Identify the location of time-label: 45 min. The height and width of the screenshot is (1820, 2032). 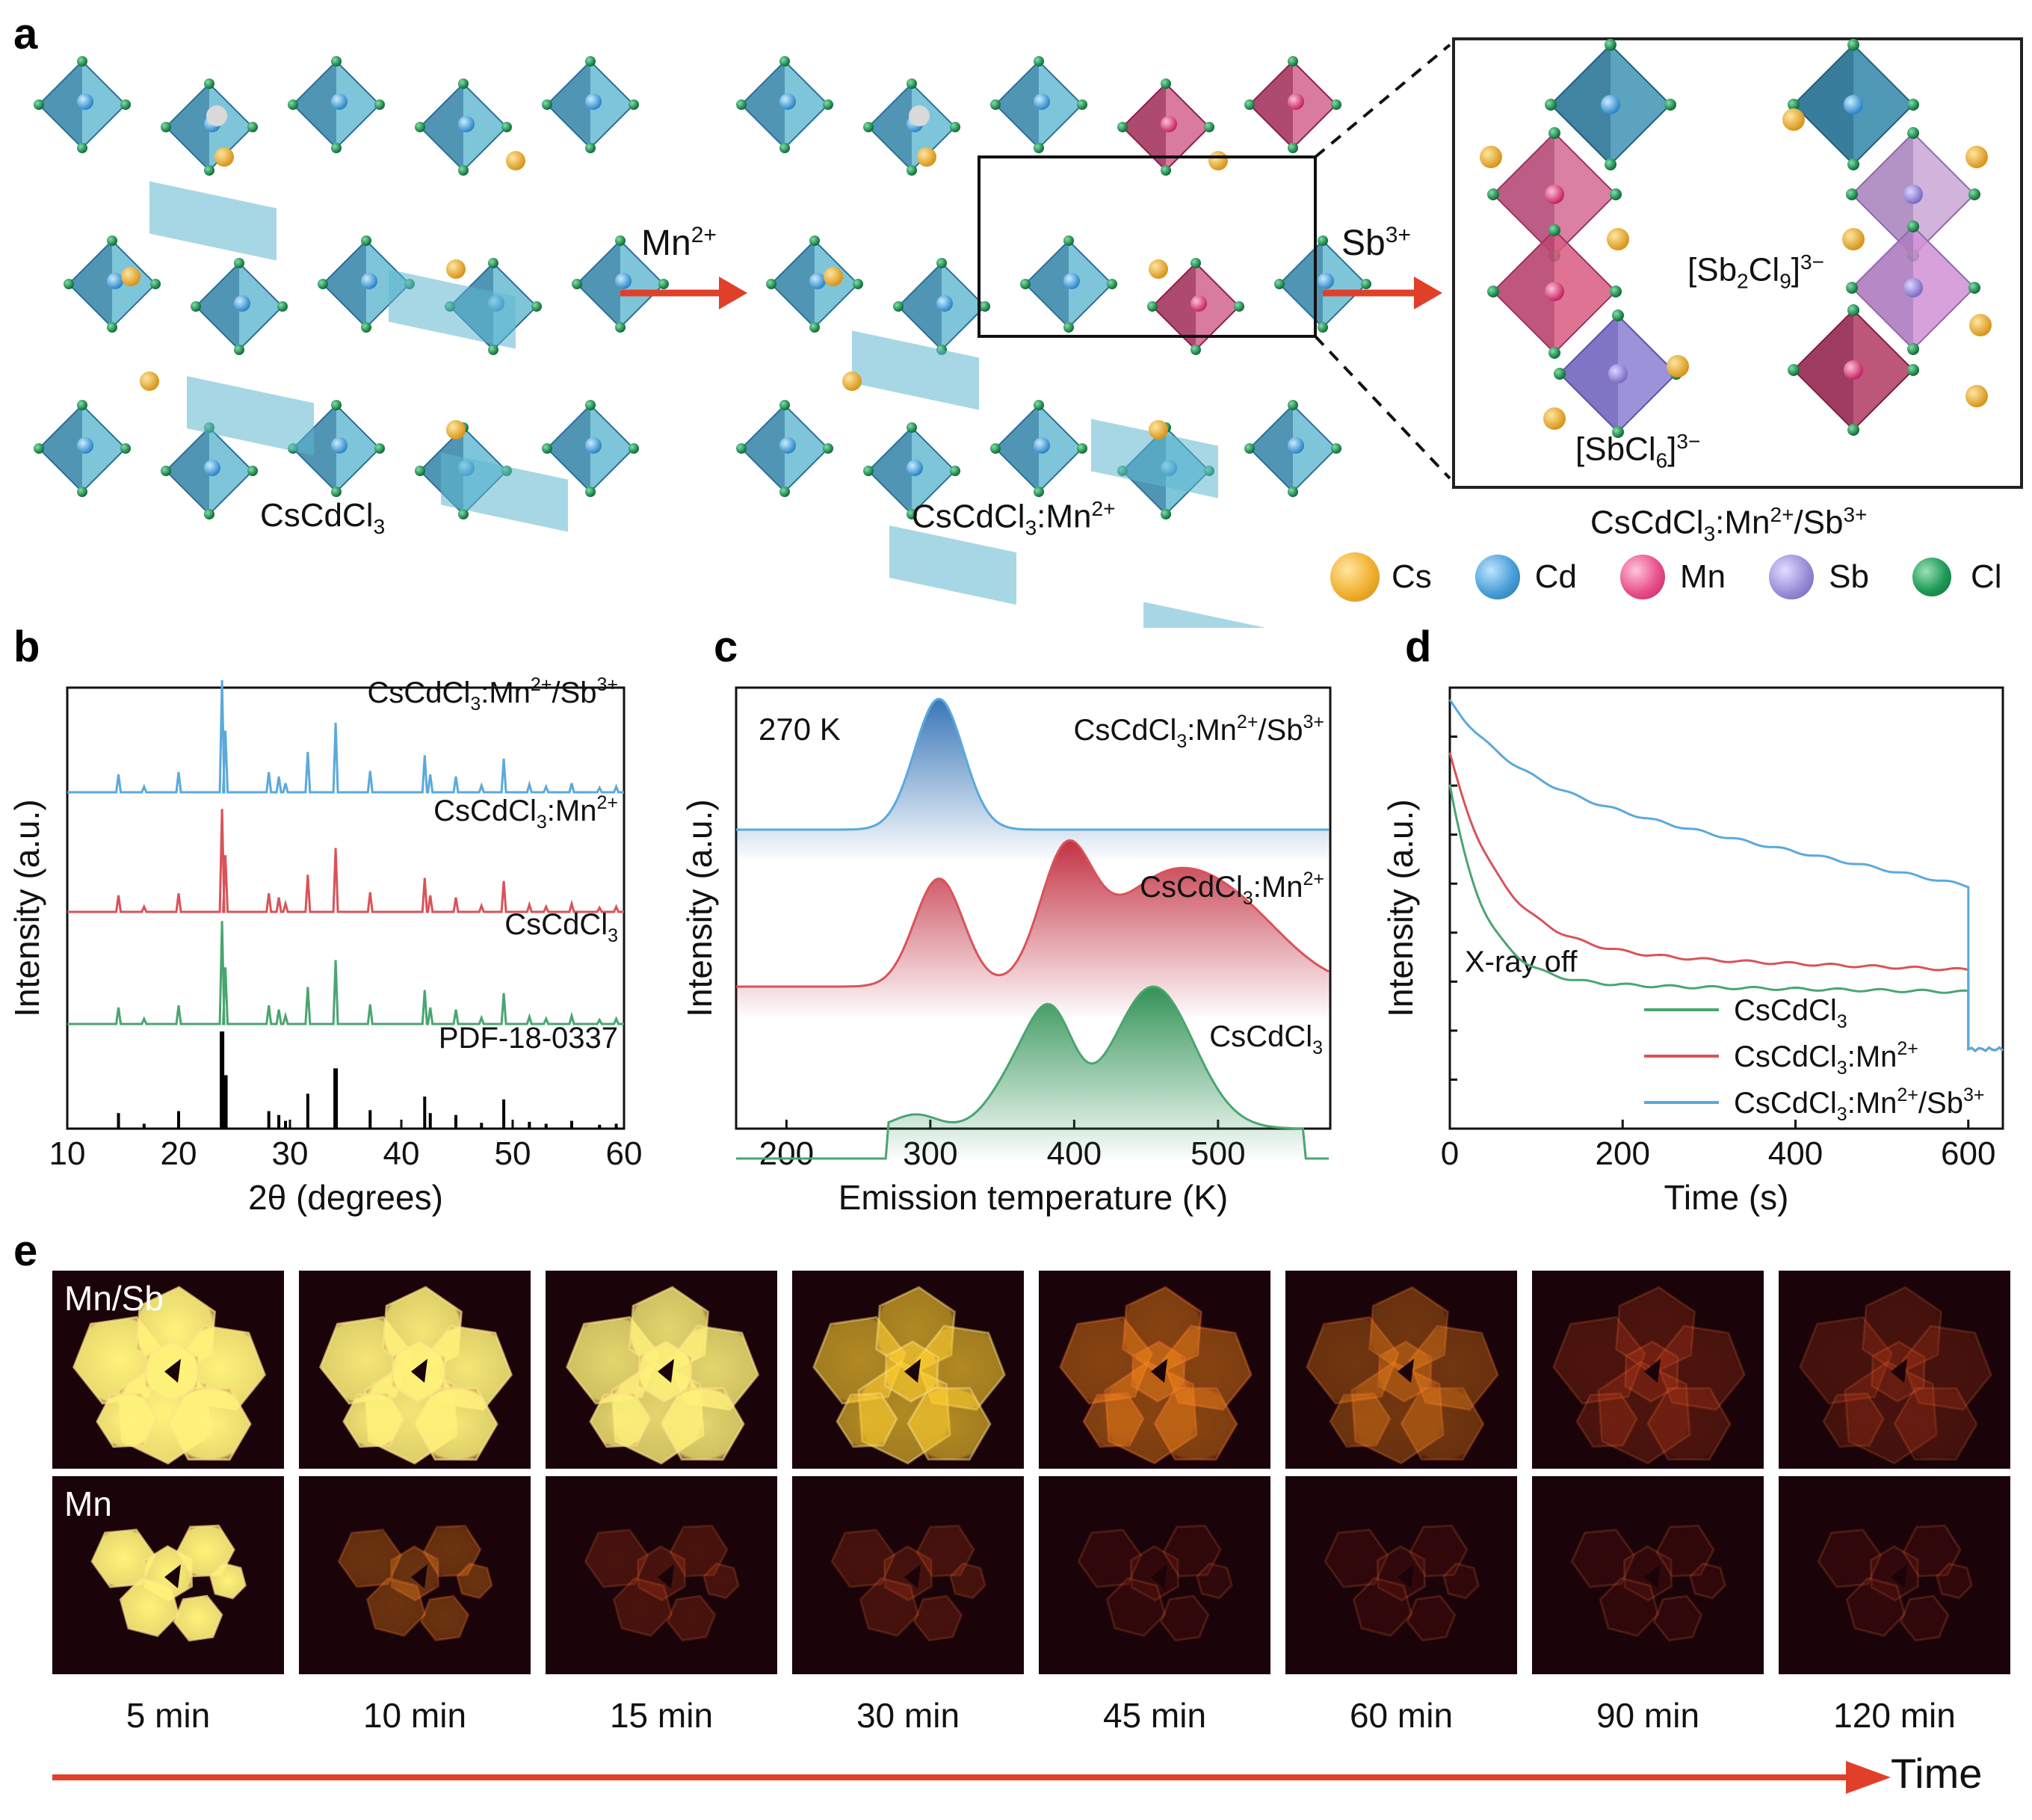
(1154, 1715).